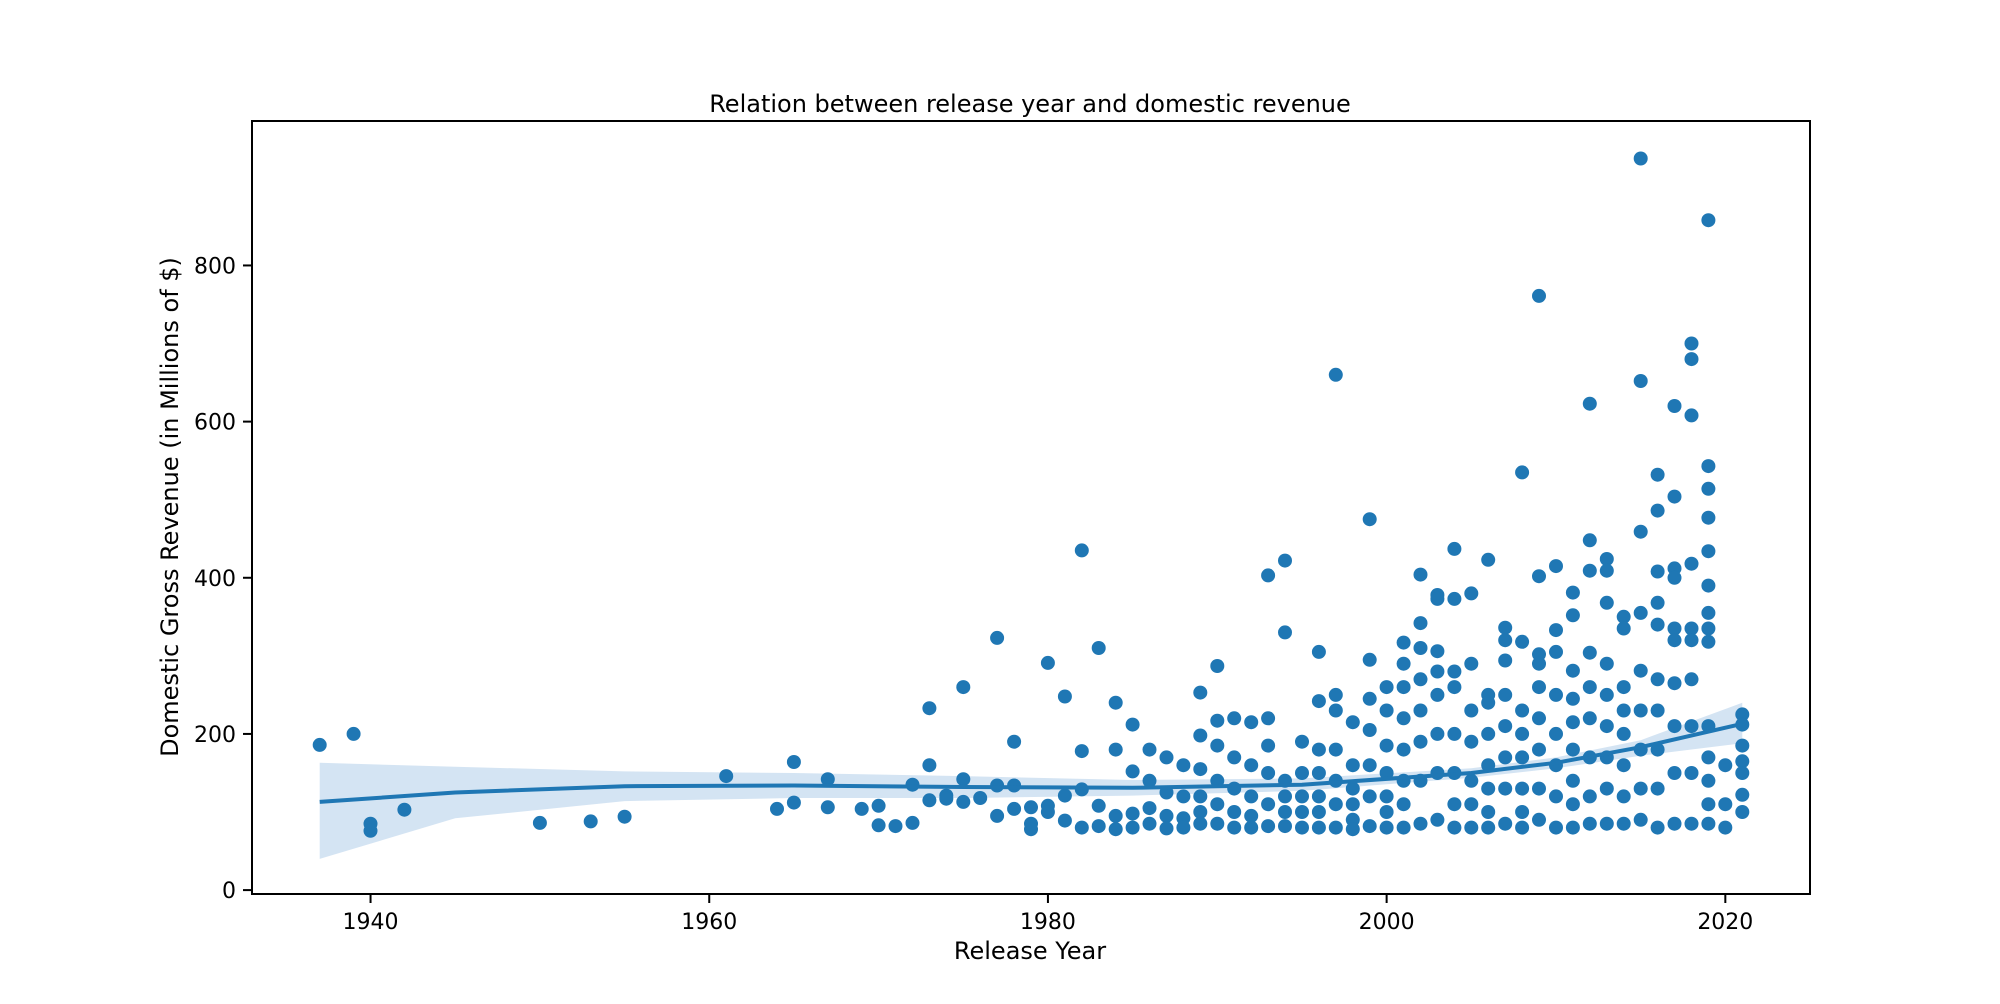 Image resolution: width=2000 pixels, height=1004 pixels. Describe the element at coordinates (229, 891) in the screenshot. I see `y-tick-label: 0` at that location.